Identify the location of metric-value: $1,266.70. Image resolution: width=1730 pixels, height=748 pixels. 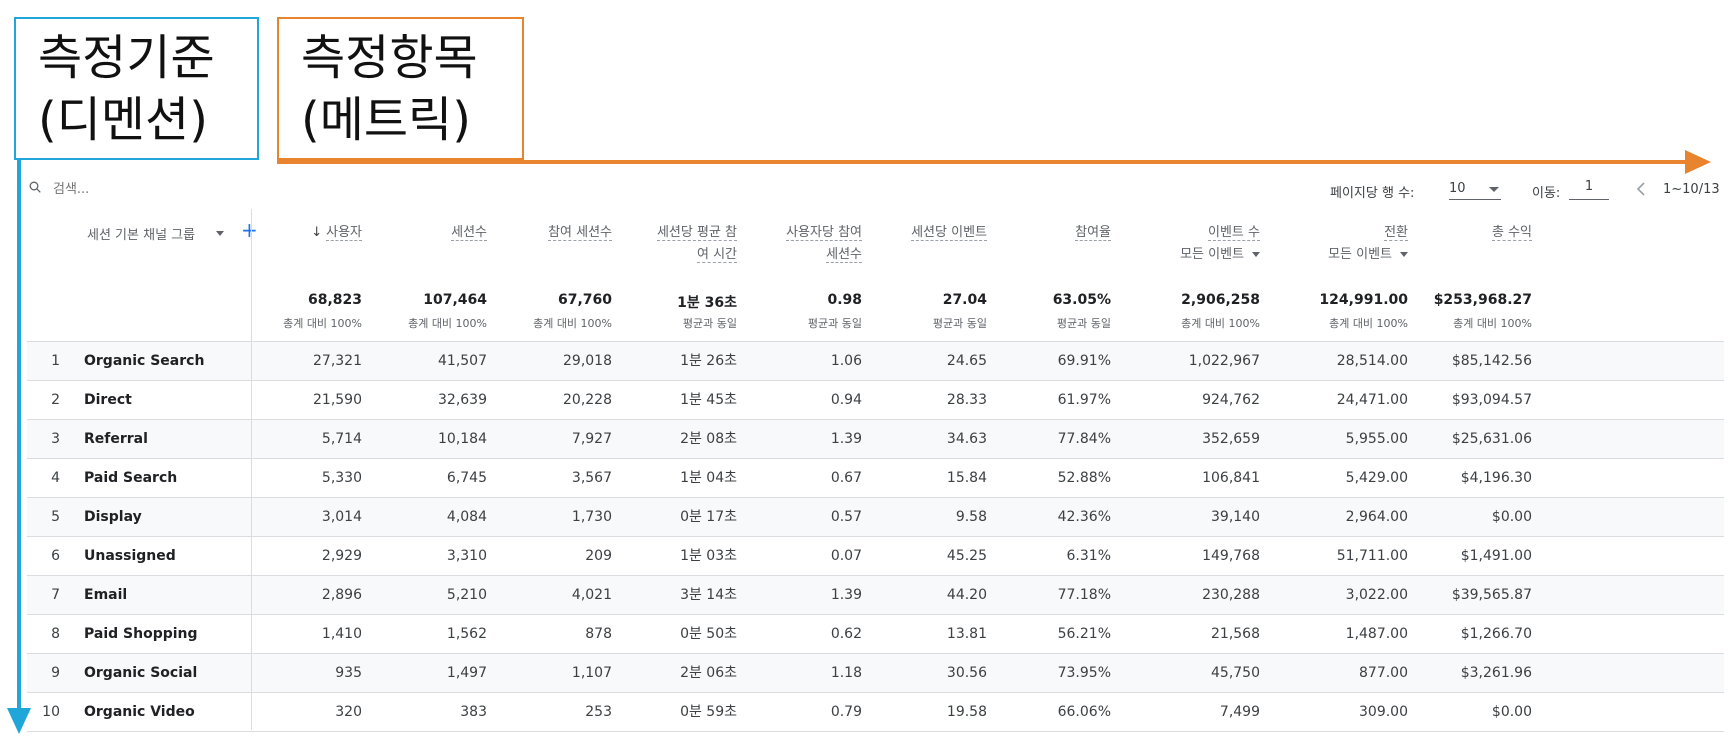
(1496, 634).